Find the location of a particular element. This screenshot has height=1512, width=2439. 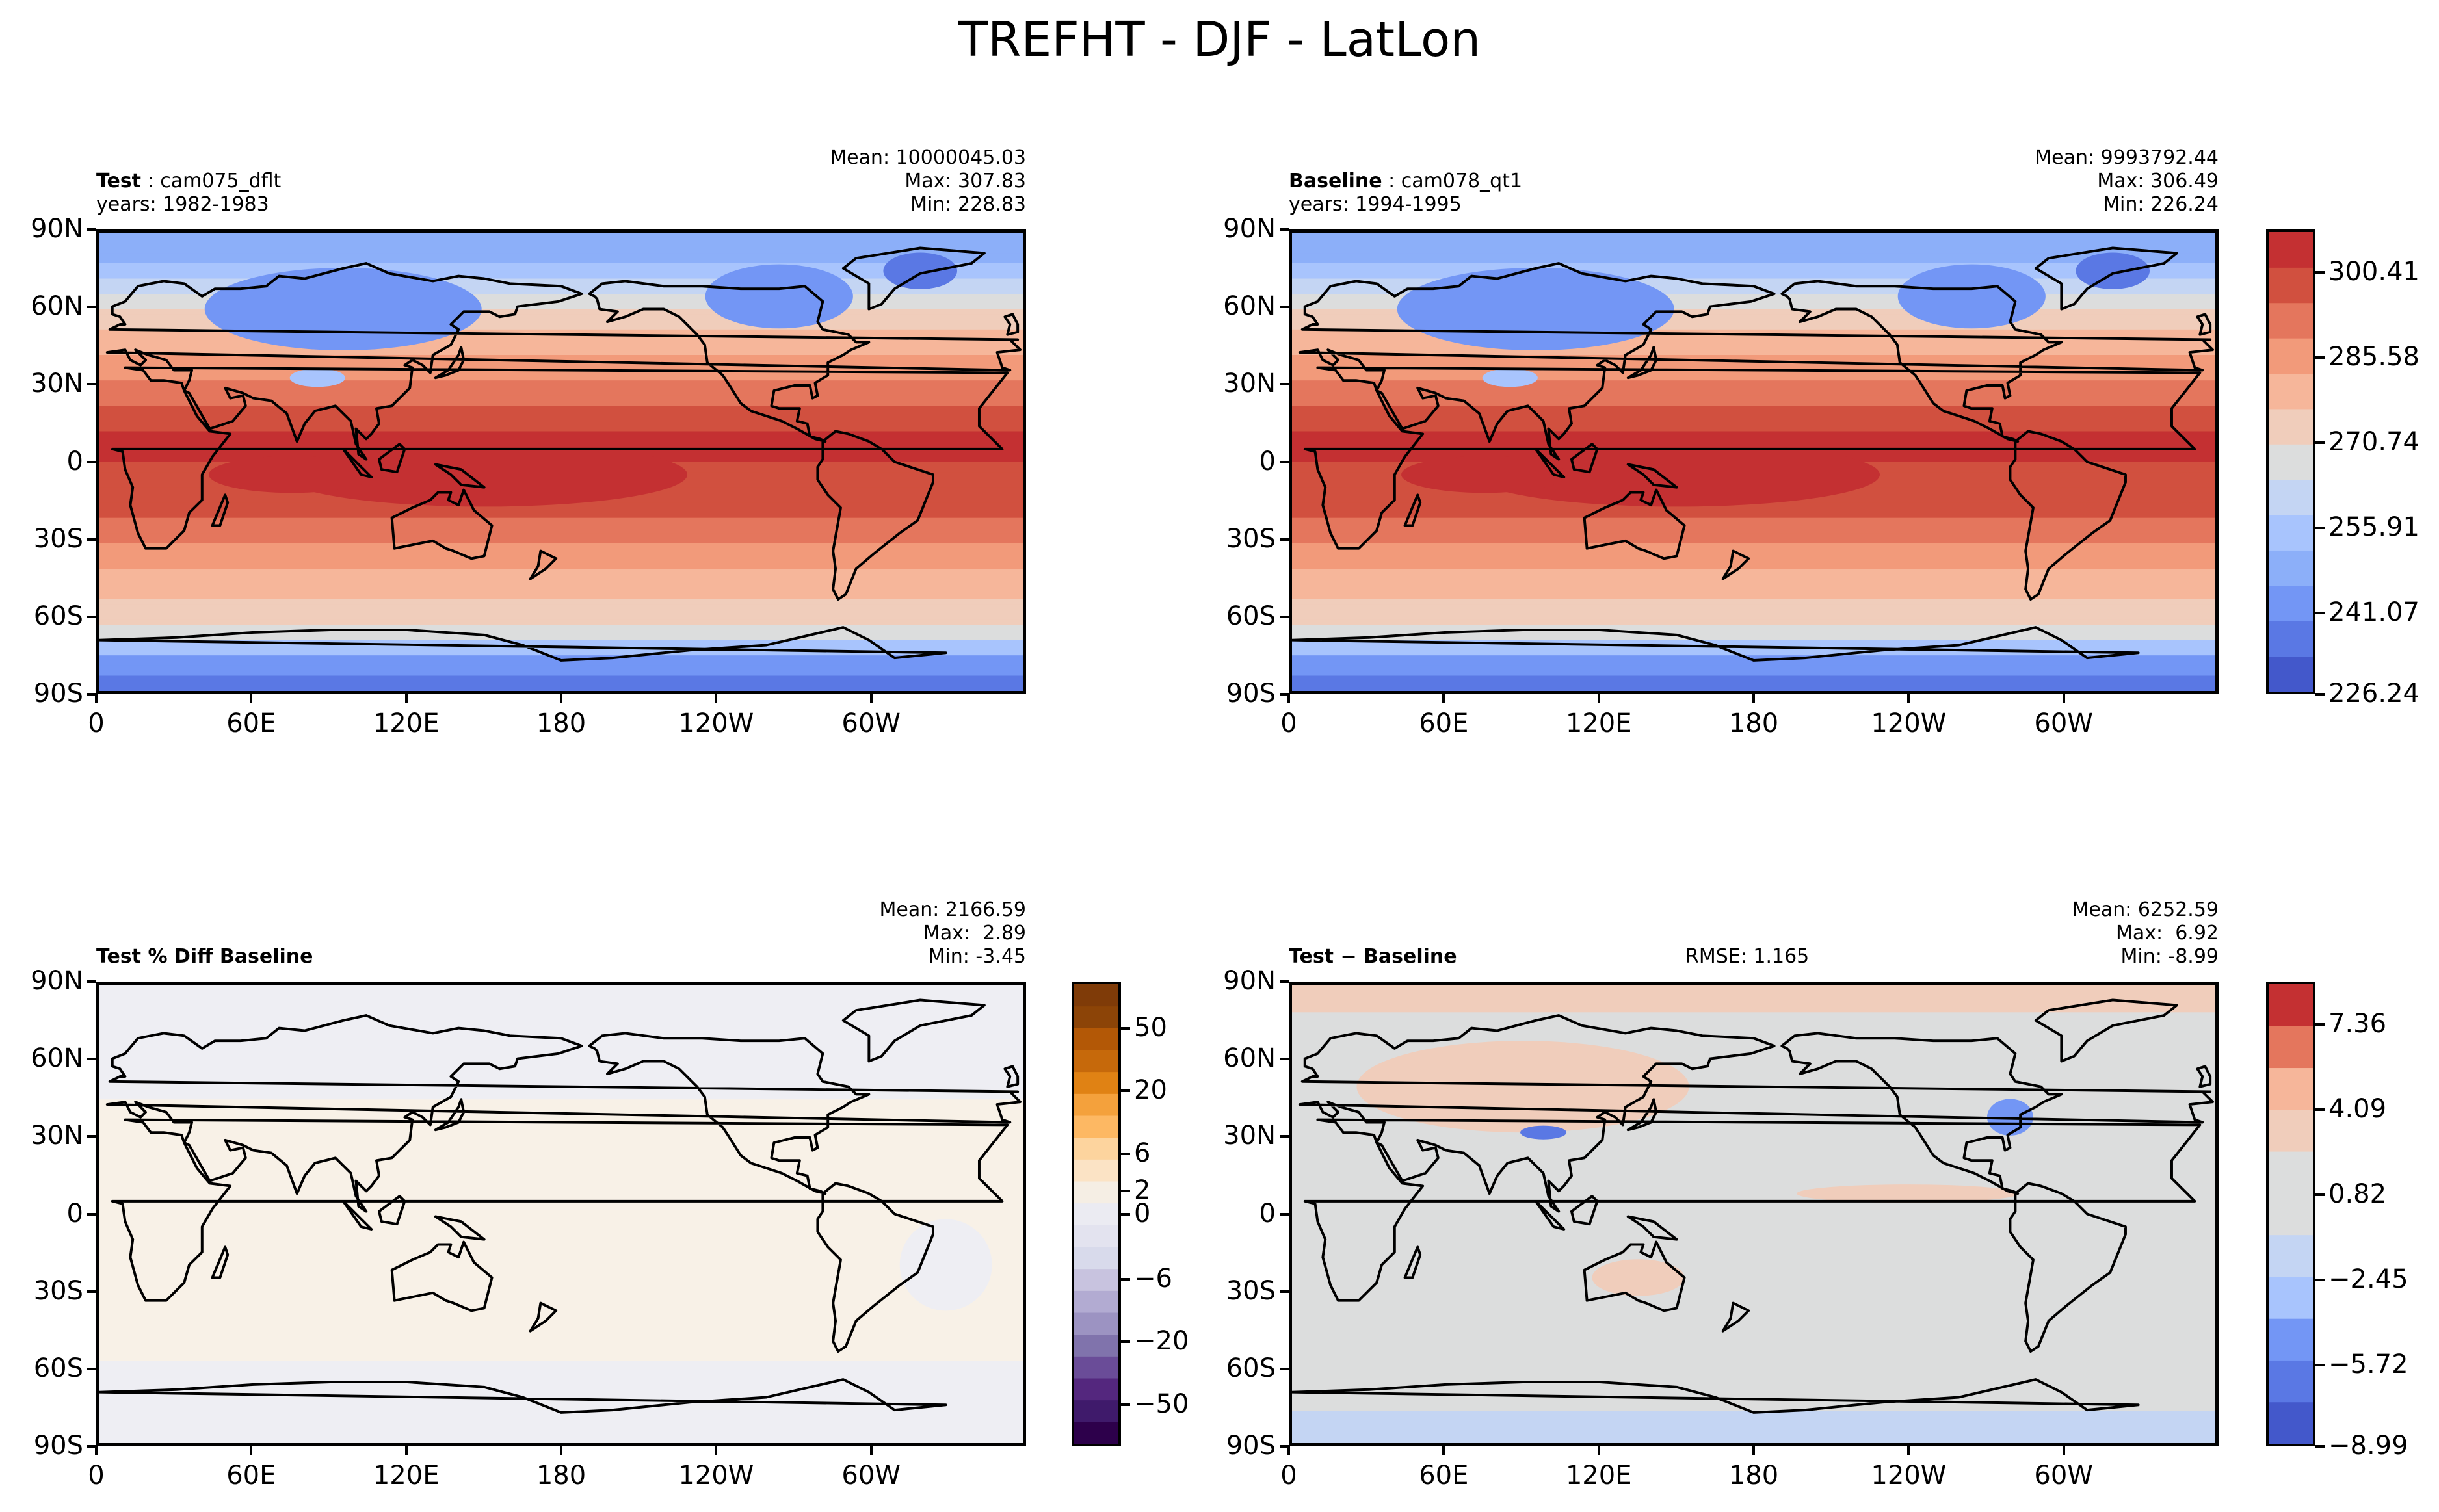

panel-stats-baseline: Mean: 9993792.44 Max: 306.49 Min: 226.24 is located at coordinates (2056, 181).